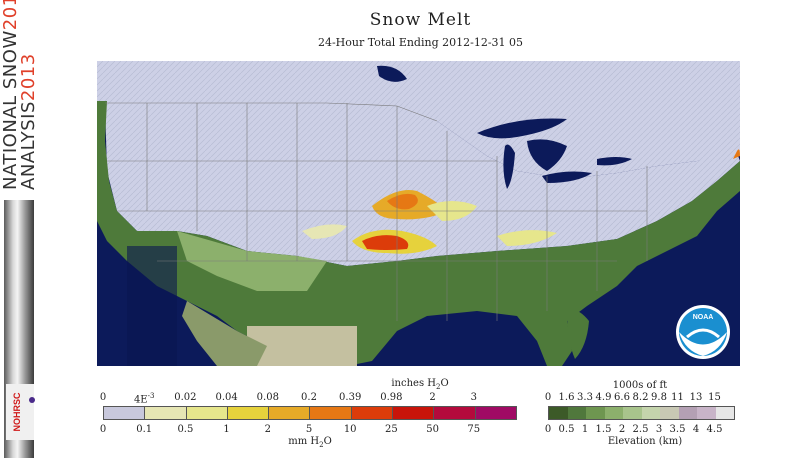  I want to click on legend-tick-label: 15, so click(714, 397).